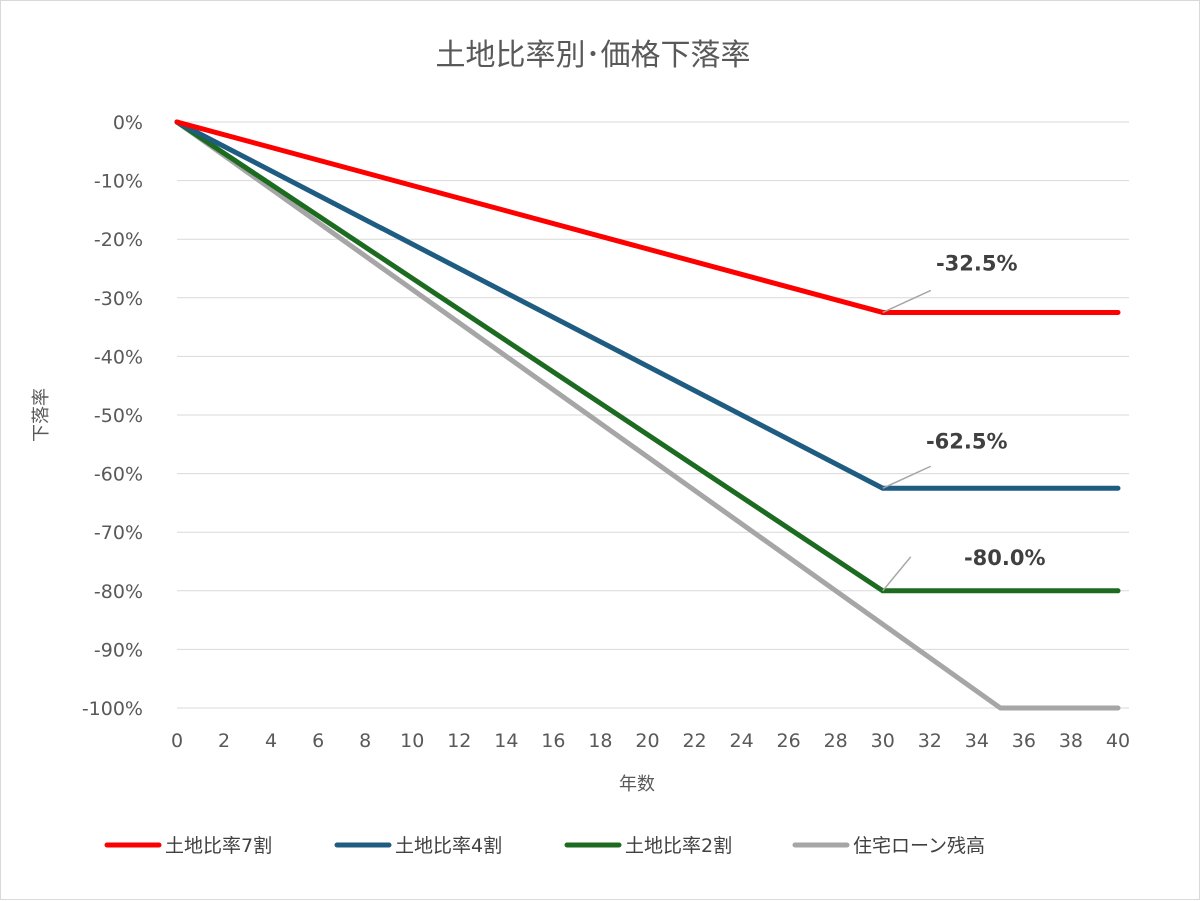 This screenshot has width=1200, height=901. Describe the element at coordinates (118, 182) in the screenshot. I see `y-tick-label: -10%` at that location.